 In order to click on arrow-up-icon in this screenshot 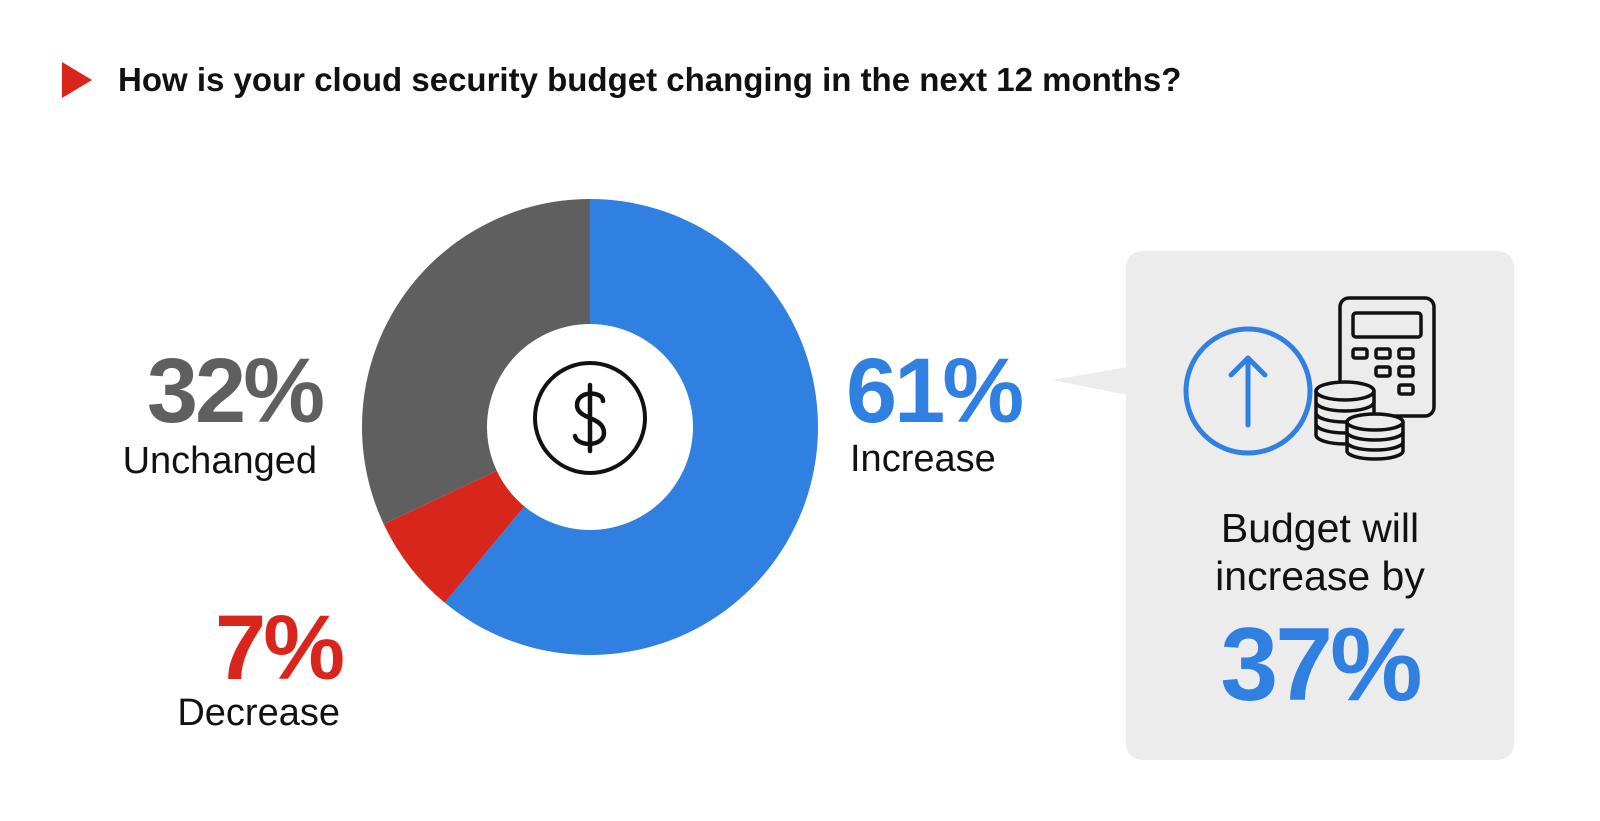, I will do `click(1248, 391)`.